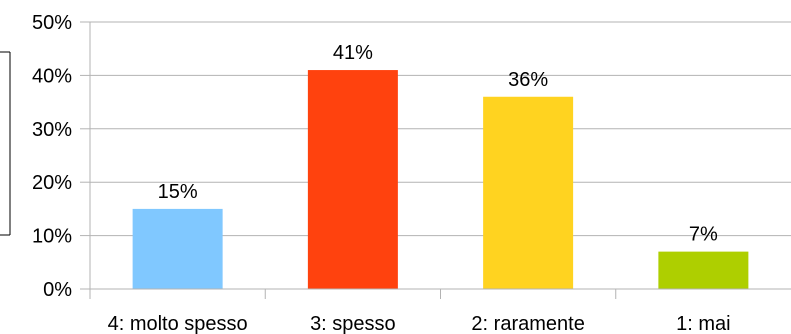  Describe the element at coordinates (528, 80) in the screenshot. I see `data-label: 36%` at that location.